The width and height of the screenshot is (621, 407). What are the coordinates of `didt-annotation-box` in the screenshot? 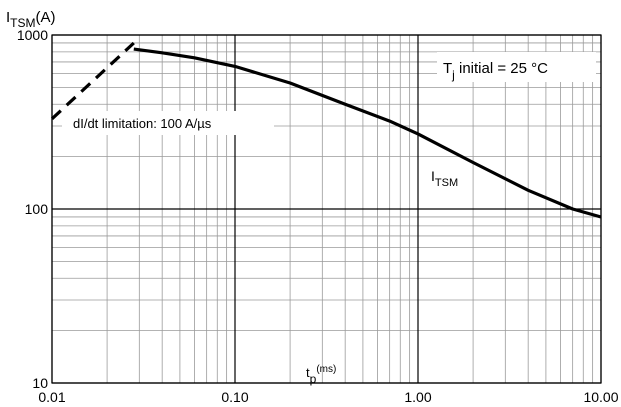 It's located at (168, 123).